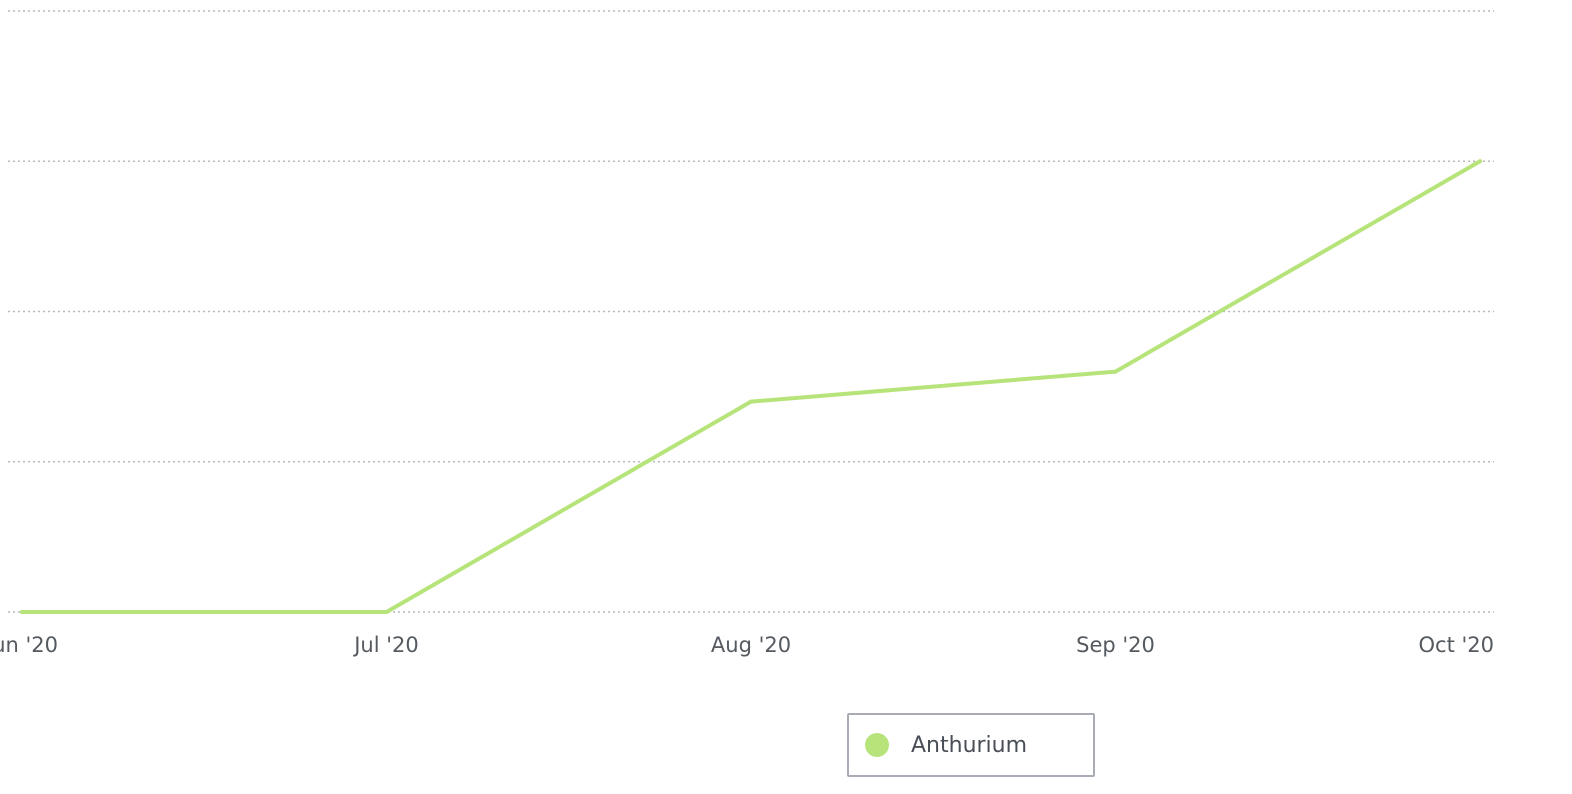 Image resolution: width=1572 pixels, height=794 pixels. Describe the element at coordinates (385, 645) in the screenshot. I see `x-tick-label: Jul '20` at that location.